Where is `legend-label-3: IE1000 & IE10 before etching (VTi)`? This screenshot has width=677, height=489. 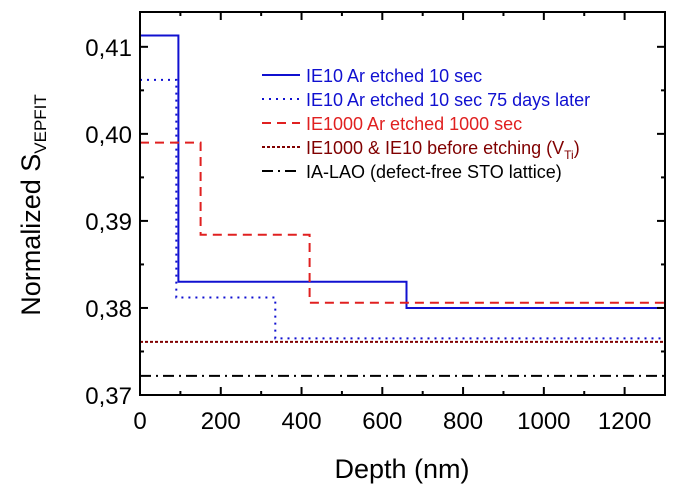 legend-label-3: IE1000 & IE10 before etching (VTi) is located at coordinates (443, 150).